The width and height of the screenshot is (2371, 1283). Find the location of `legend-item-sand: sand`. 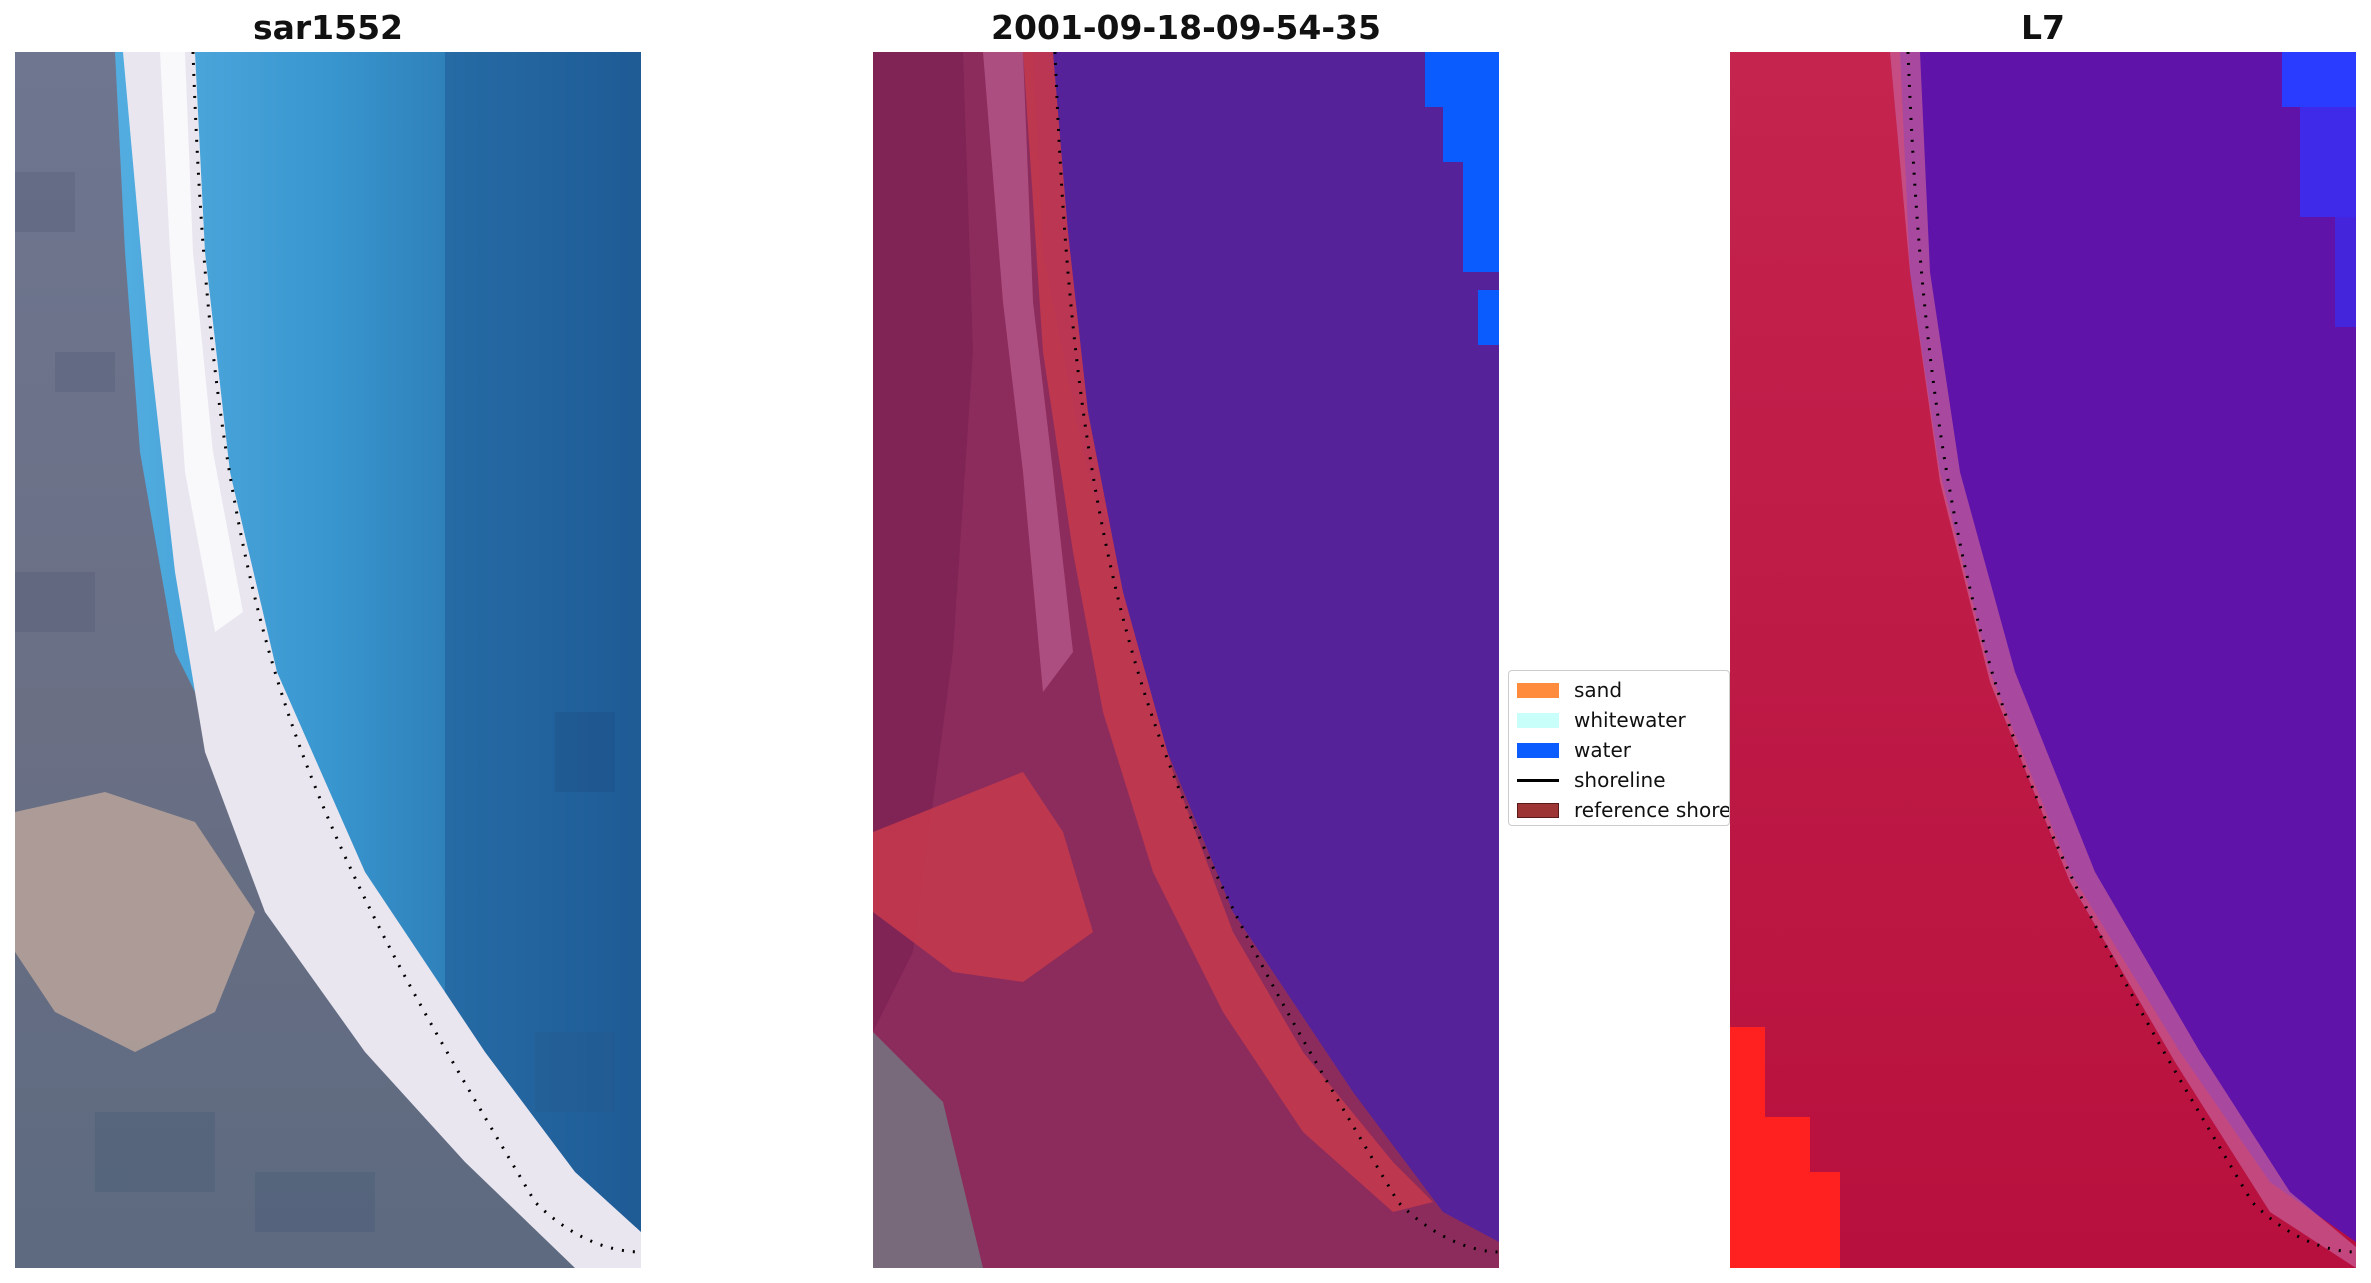

legend-item-sand: sand is located at coordinates (1619, 690).